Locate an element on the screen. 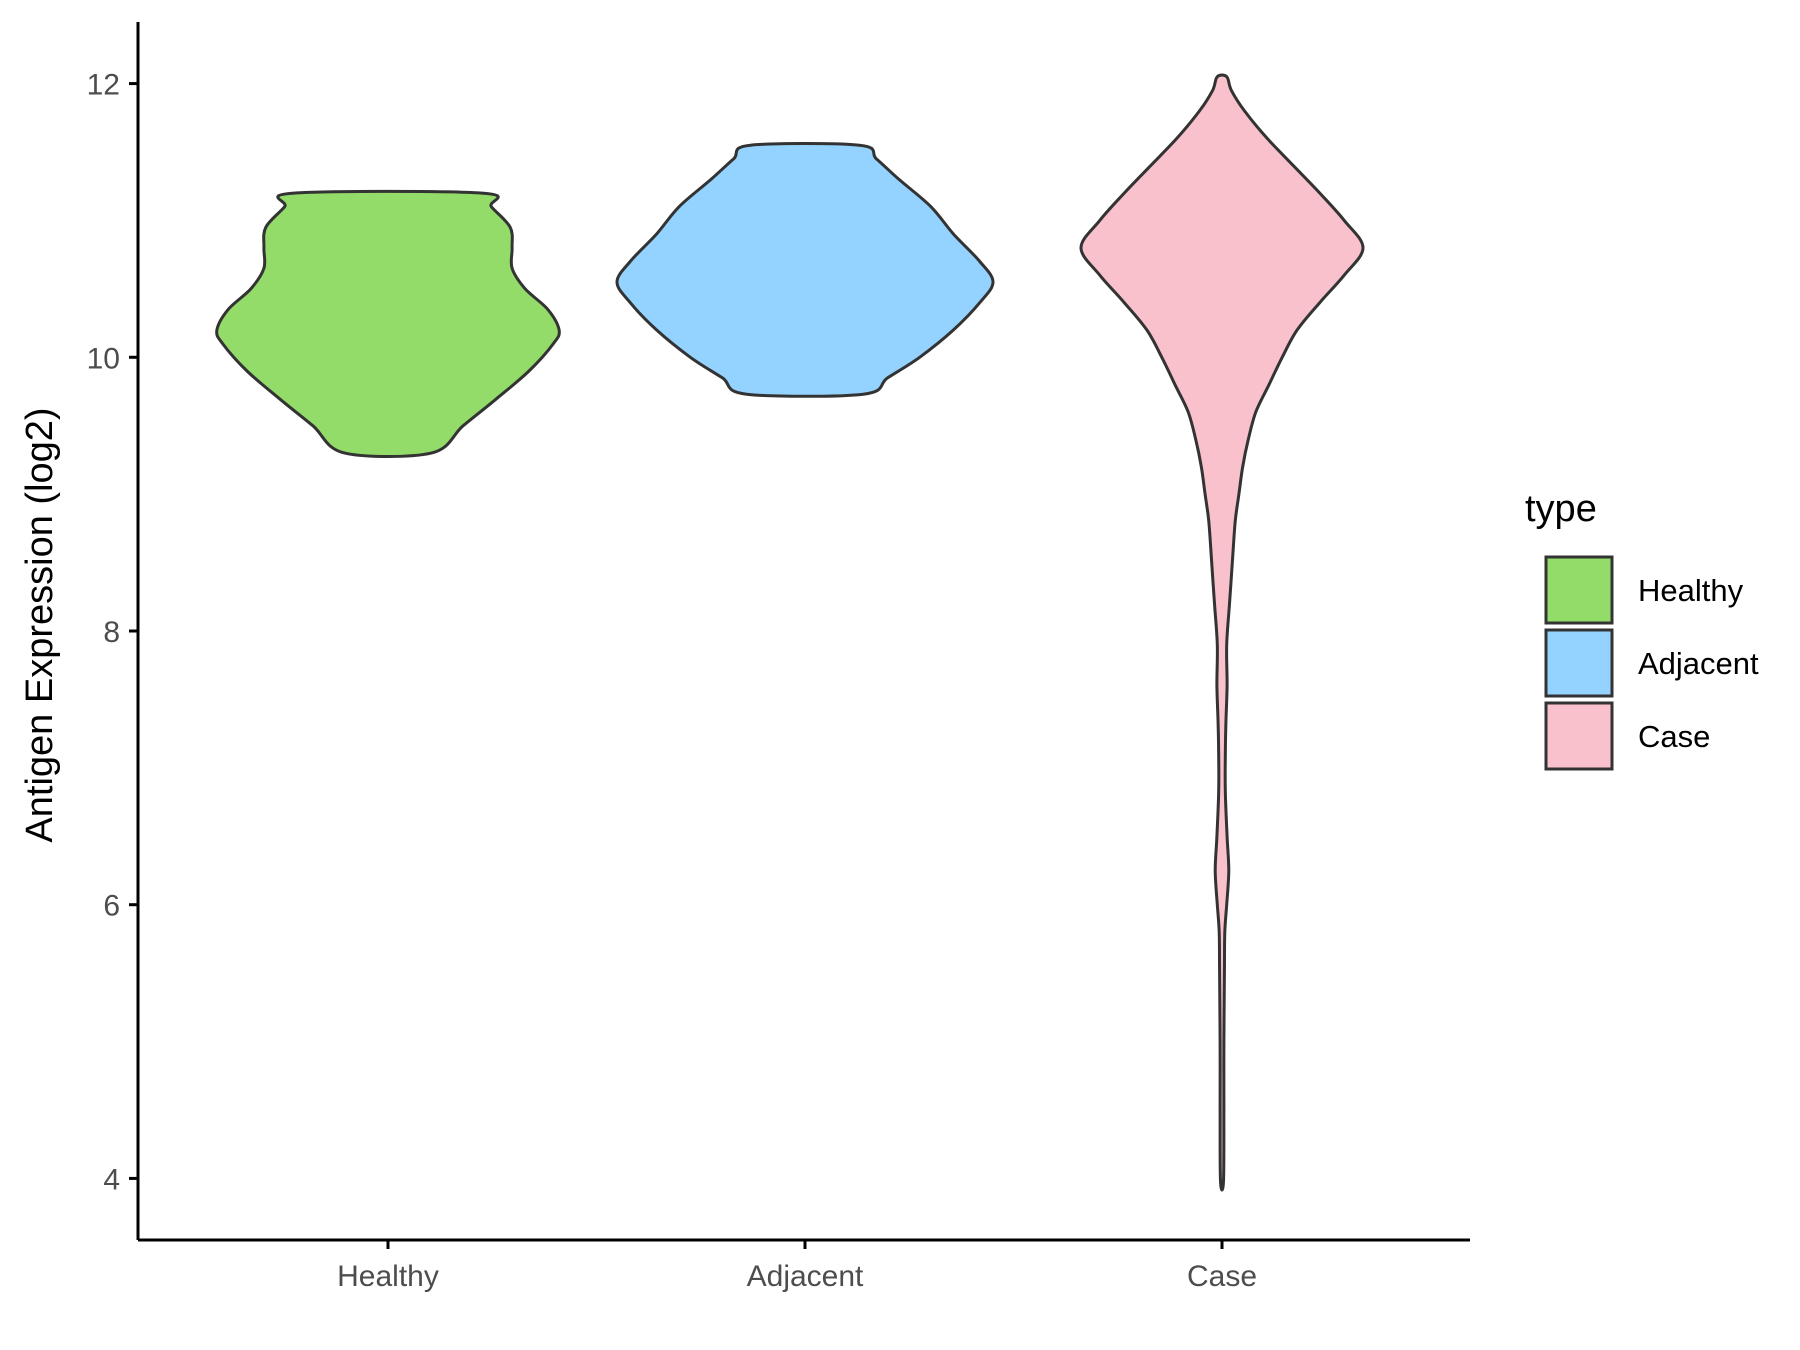 This screenshot has height=1350, width=1800. violin-adjacent is located at coordinates (805, 269).